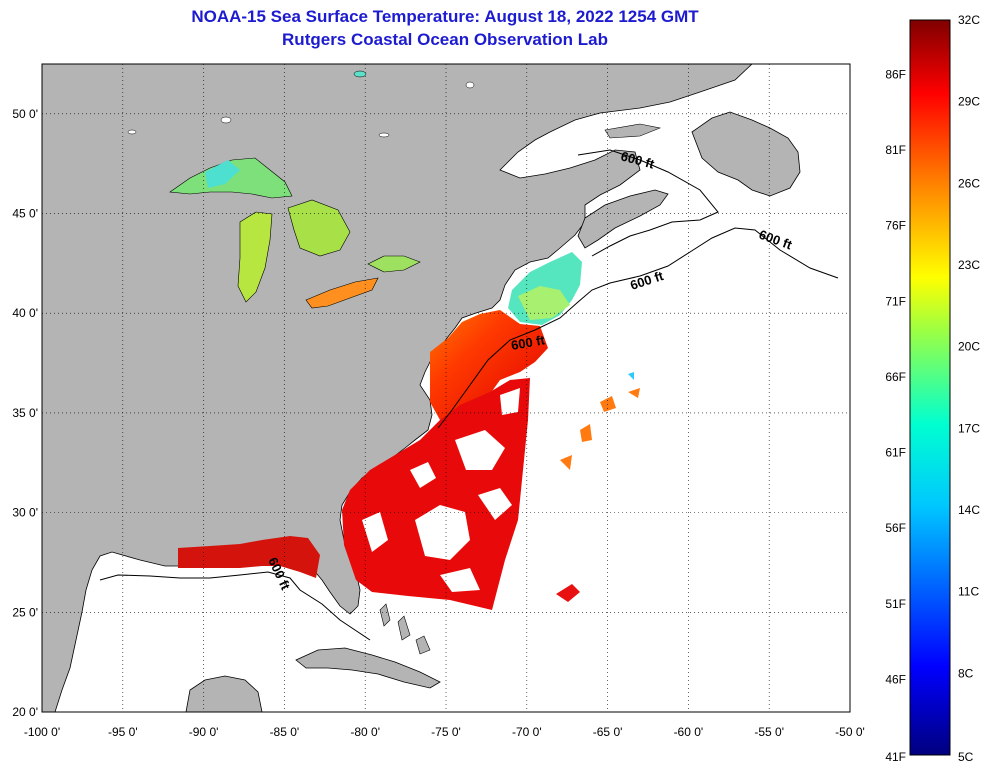  I want to click on latitude-labels: 20 0' 25 0' 30 0' 35 0' 40 0' 45 0' 50 0', so click(25, 413).